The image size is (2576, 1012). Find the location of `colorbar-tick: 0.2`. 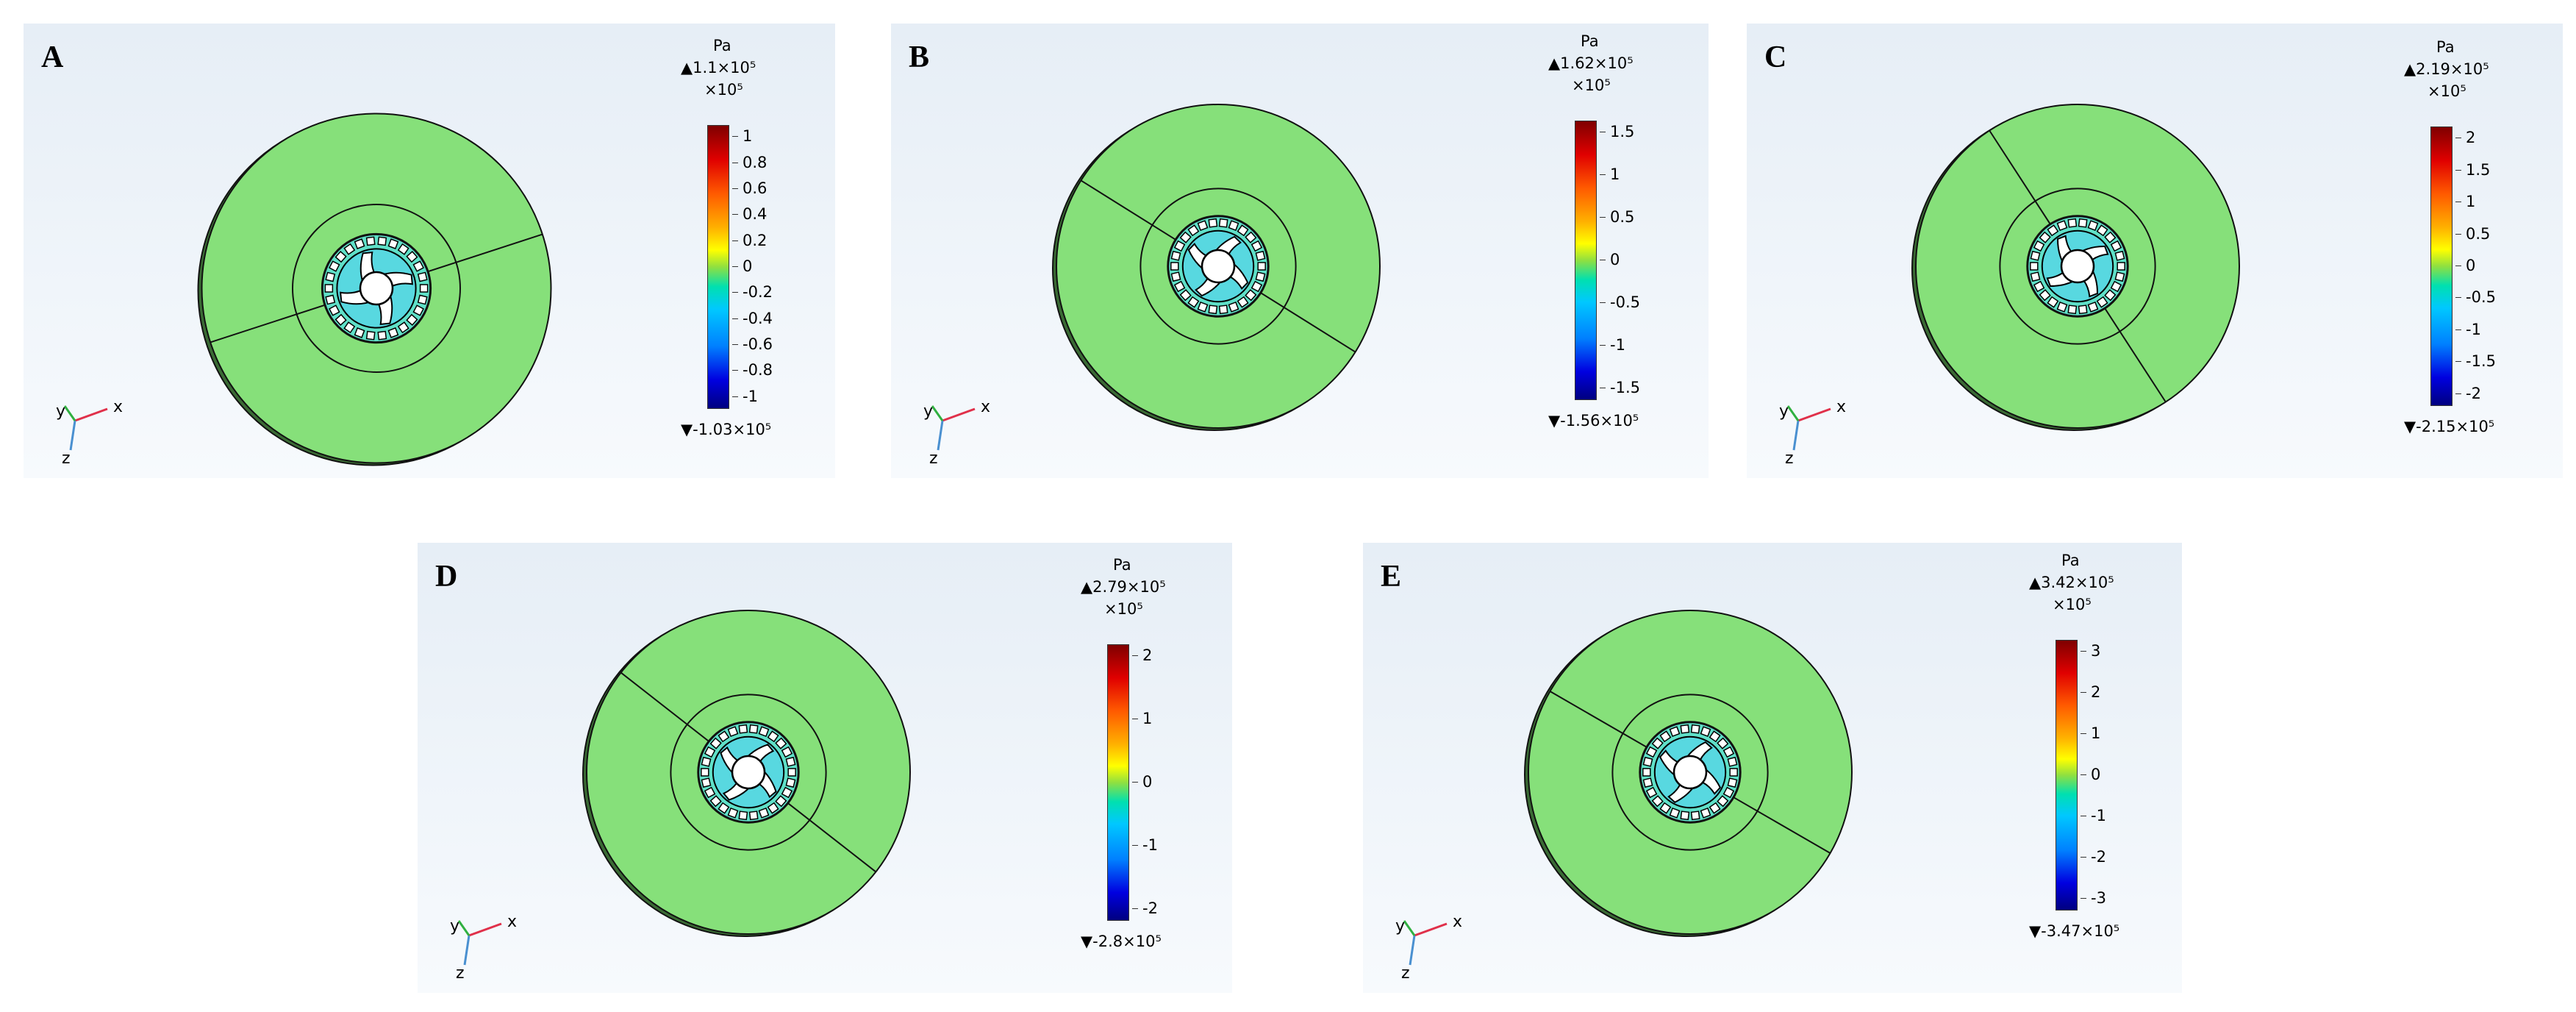

colorbar-tick: 0.2 is located at coordinates (749, 240).